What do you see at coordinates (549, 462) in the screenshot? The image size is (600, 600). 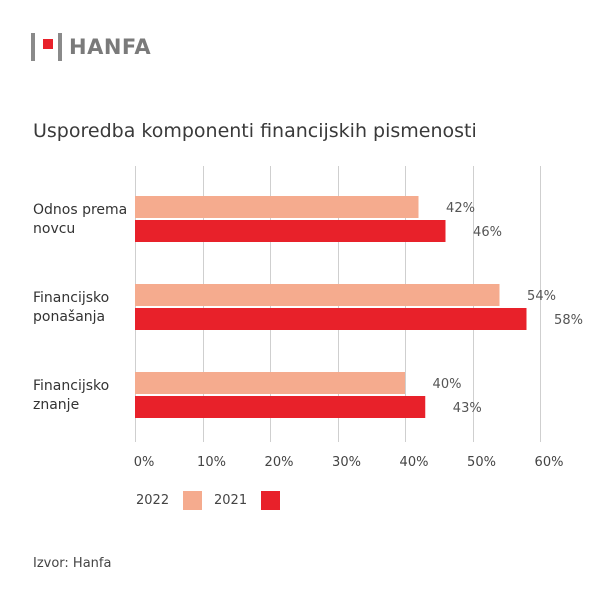 I see `x-tick-label-60: 60%` at bounding box center [549, 462].